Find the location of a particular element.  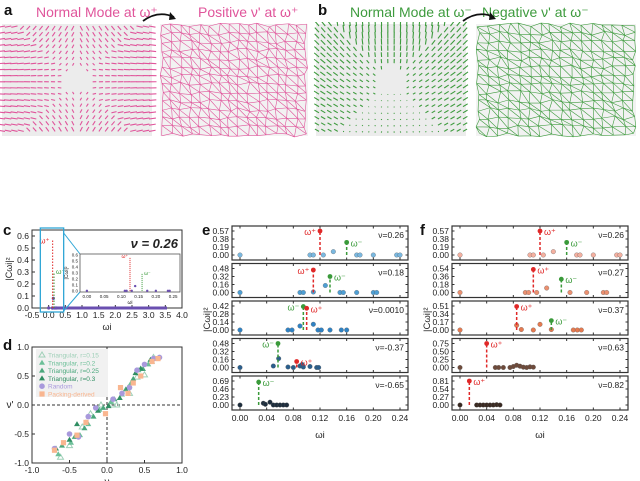

y-tick-label: 0.69 is located at coordinates (220, 381).